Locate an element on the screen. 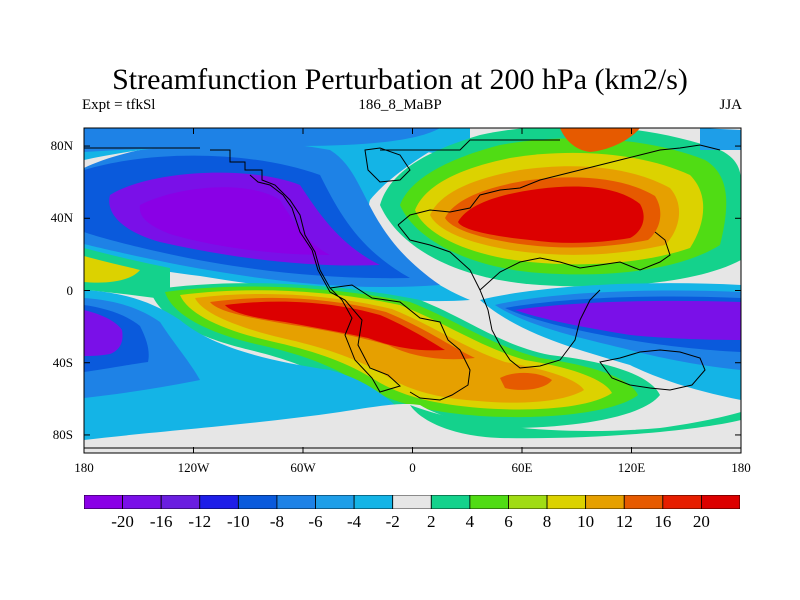 This screenshot has height=600, width=800. colorbar is located at coordinates (412, 502).